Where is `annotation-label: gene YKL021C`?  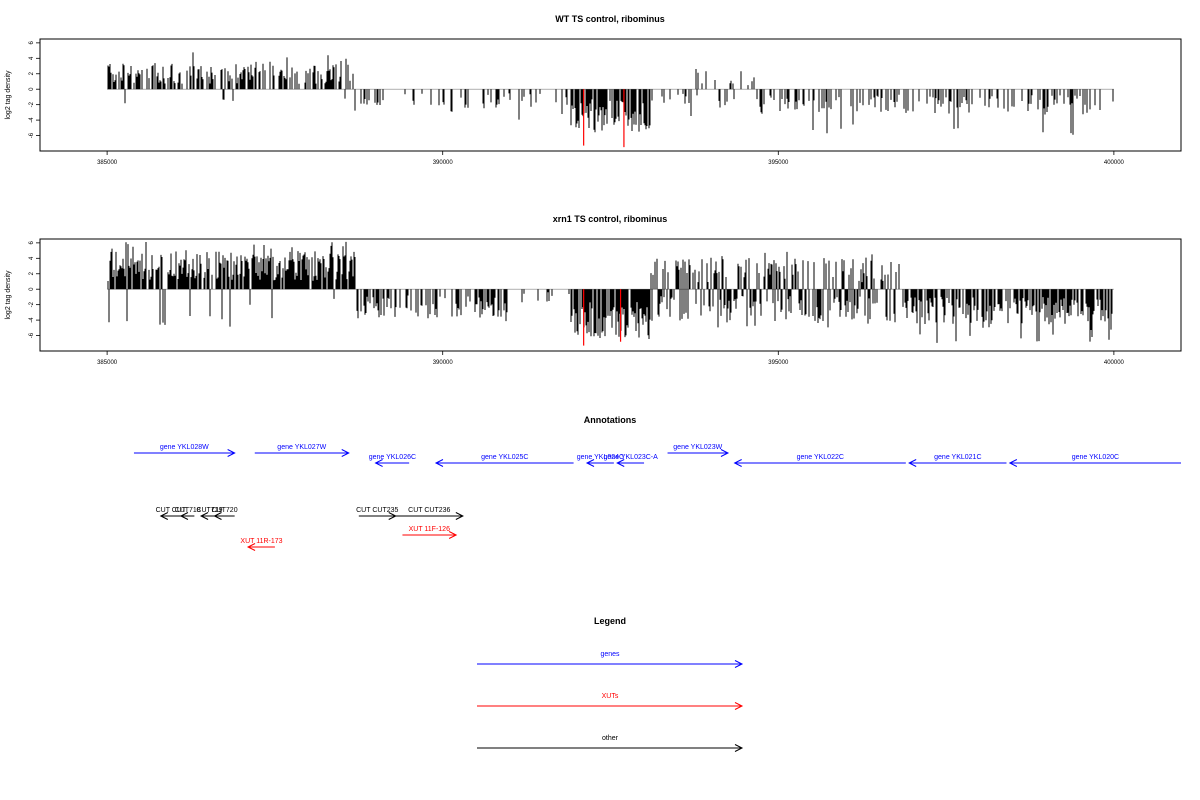
annotation-label: gene YKL021C is located at coordinates (957, 457).